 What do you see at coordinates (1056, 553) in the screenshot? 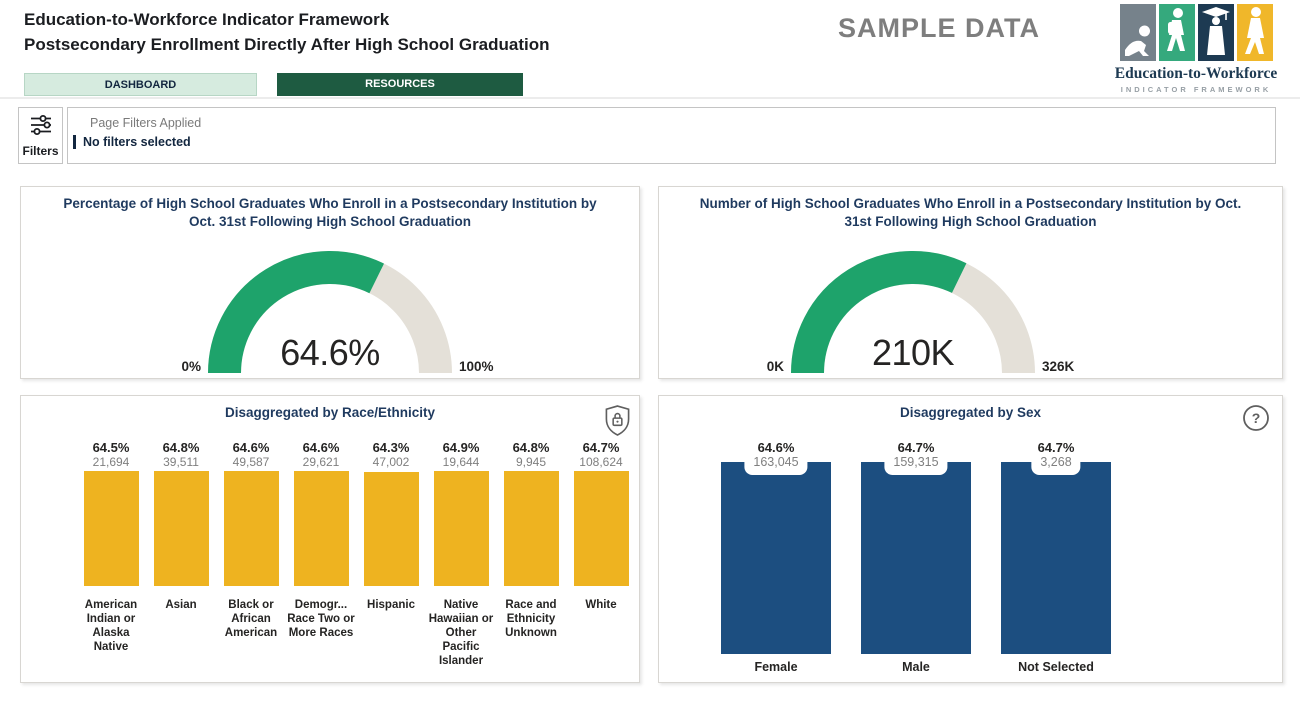
I see `bar: 3,268` at bounding box center [1056, 553].